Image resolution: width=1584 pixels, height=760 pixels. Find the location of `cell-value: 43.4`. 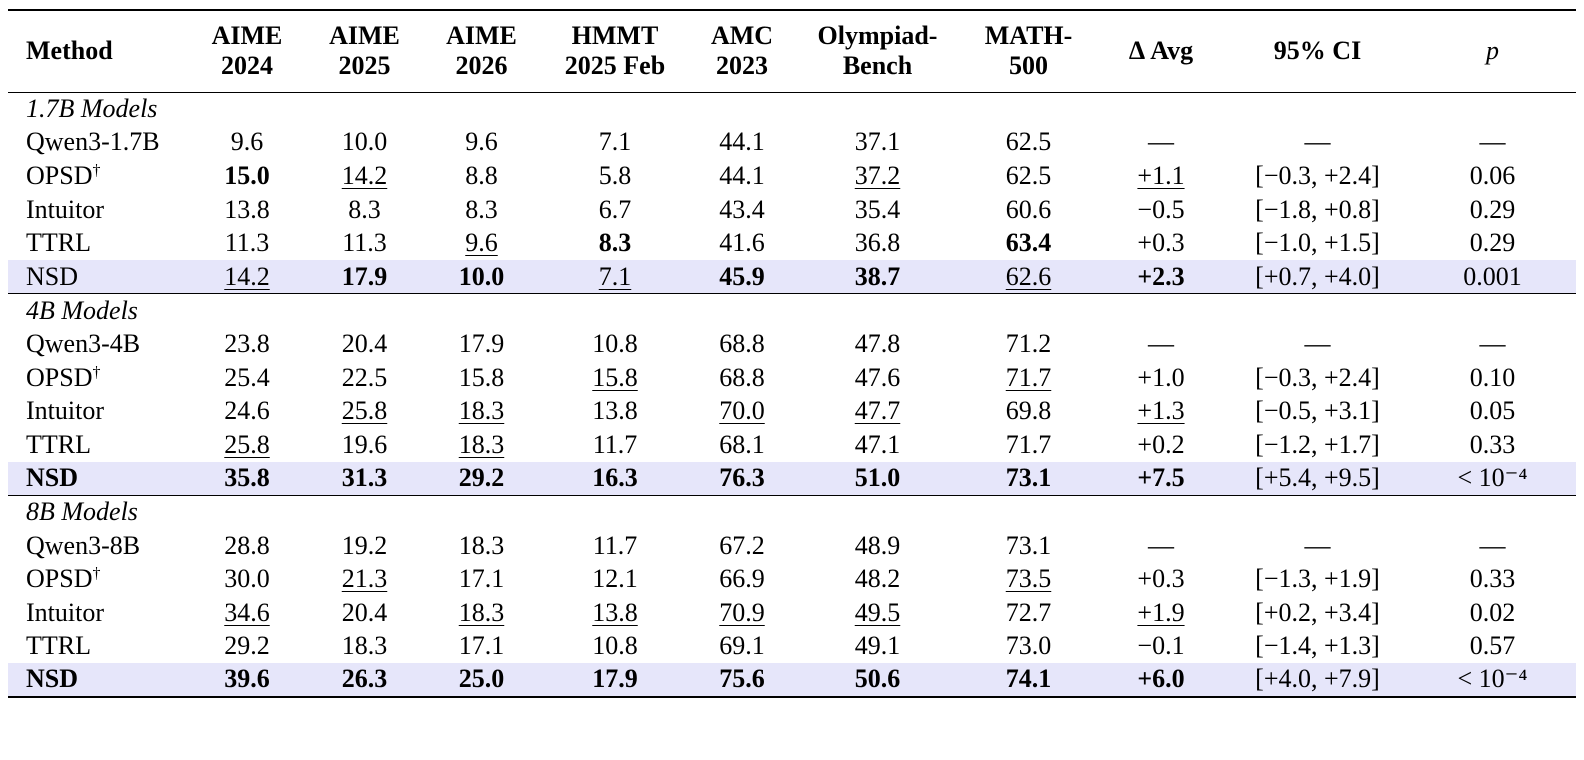

cell-value: 43.4 is located at coordinates (742, 209).